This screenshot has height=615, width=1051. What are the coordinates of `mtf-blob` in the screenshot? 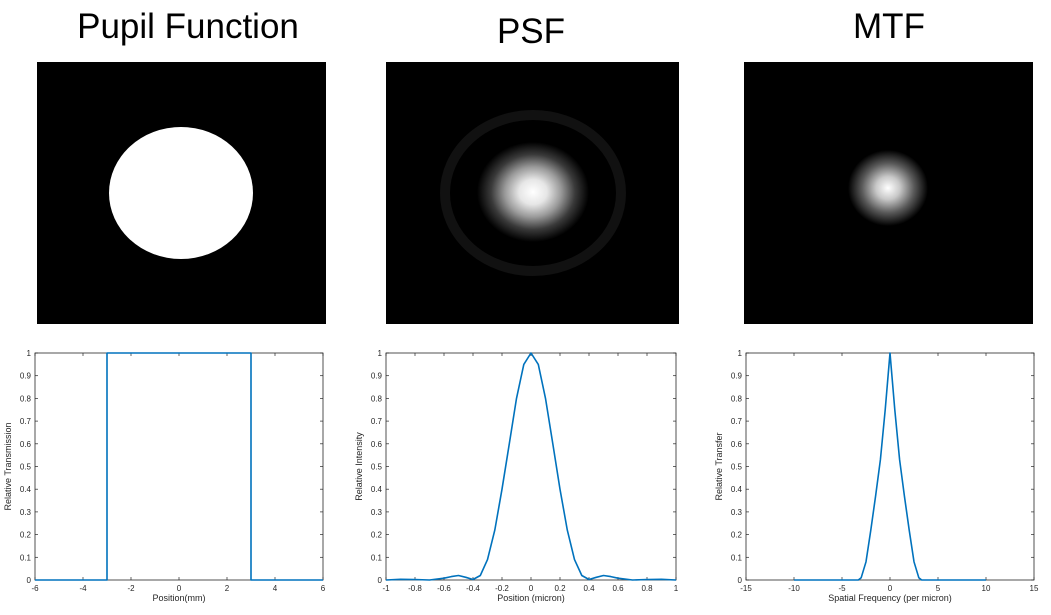 It's located at (888, 188).